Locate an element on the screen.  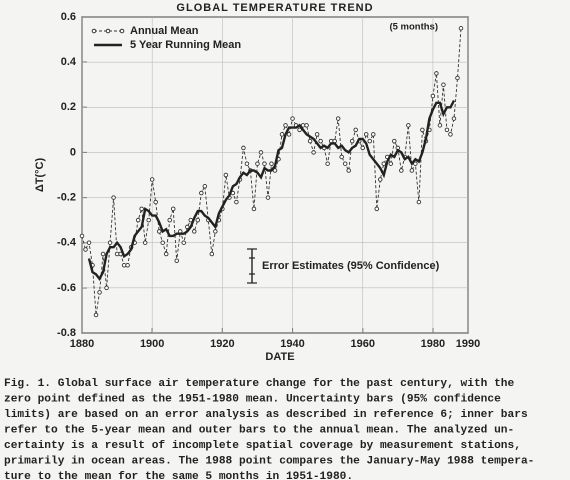
legend-label: Annual Mean is located at coordinates (164, 31).